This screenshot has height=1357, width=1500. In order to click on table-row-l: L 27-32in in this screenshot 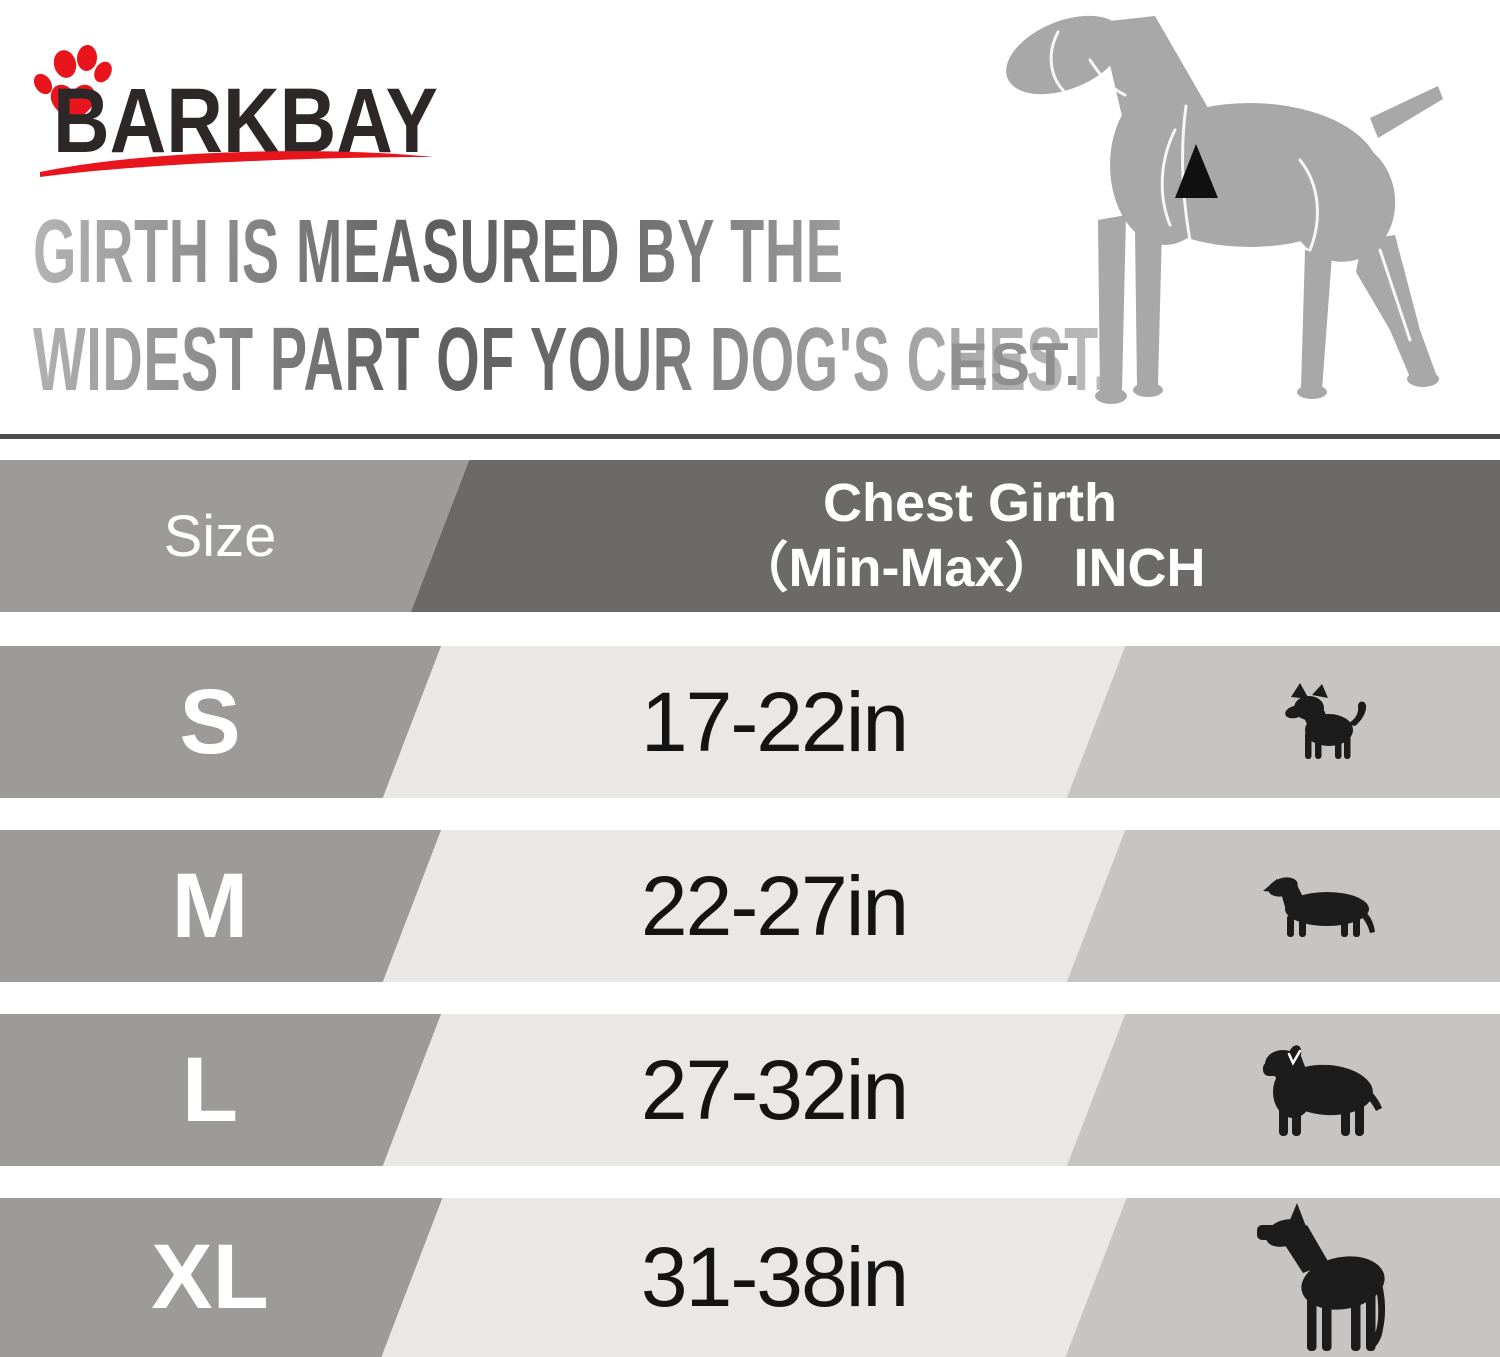, I will do `click(750, 1090)`.